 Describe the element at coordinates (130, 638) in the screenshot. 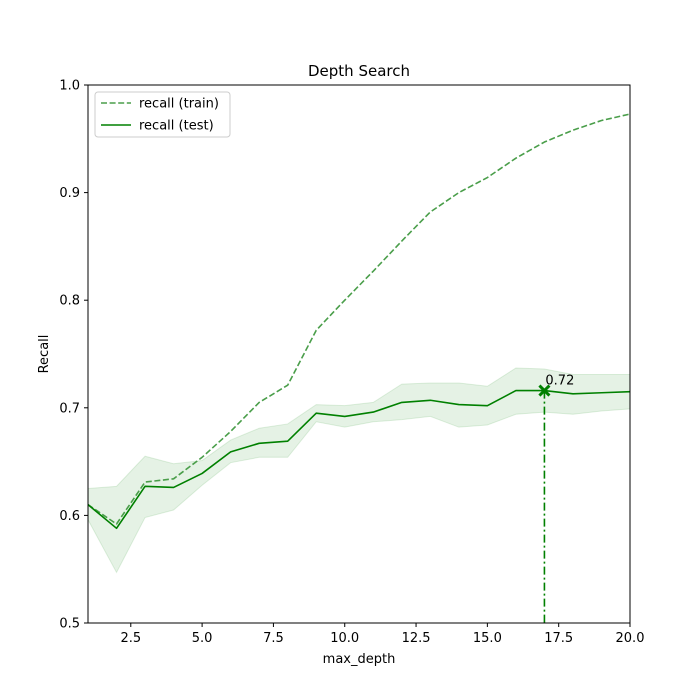

I see `x-tick-label: 2.5` at that location.